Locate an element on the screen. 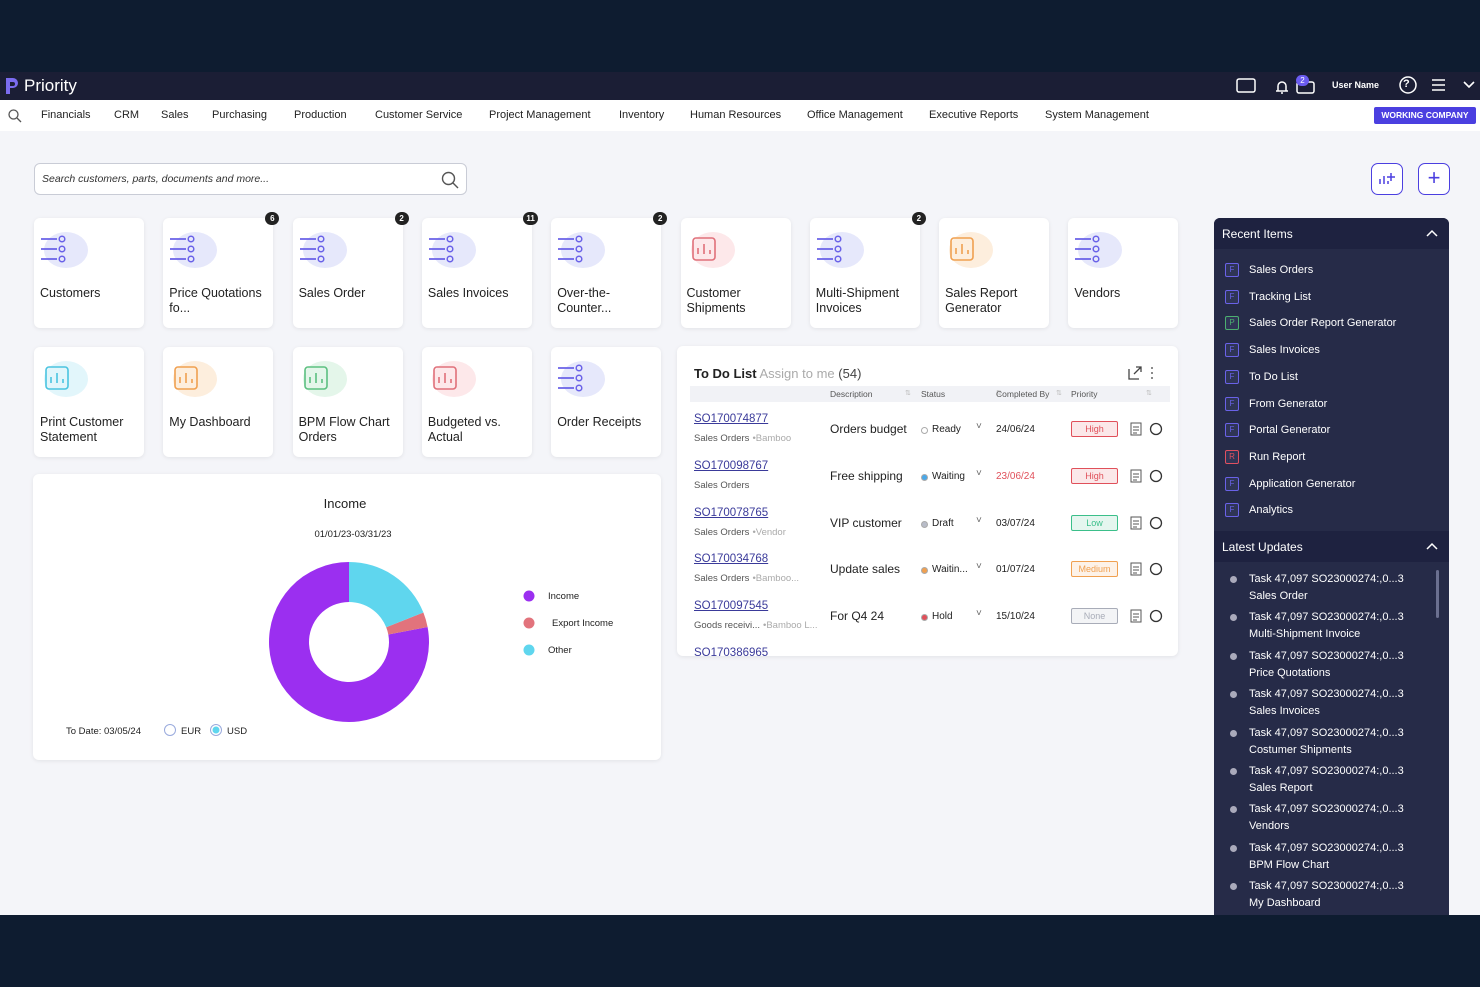 The image size is (1480, 987). status: Draft is located at coordinates (943, 523).